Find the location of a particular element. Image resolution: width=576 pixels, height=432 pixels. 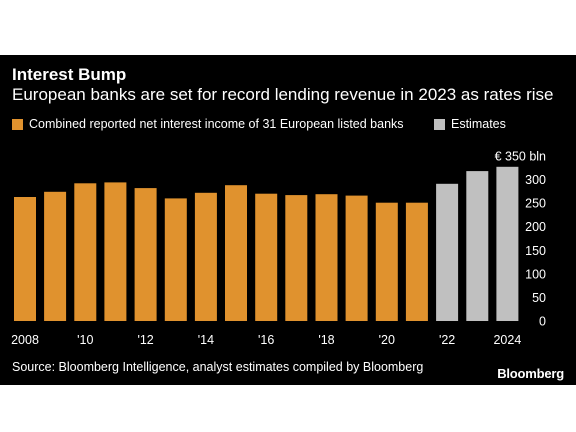

y-tick-label: 250 is located at coordinates (535, 204).